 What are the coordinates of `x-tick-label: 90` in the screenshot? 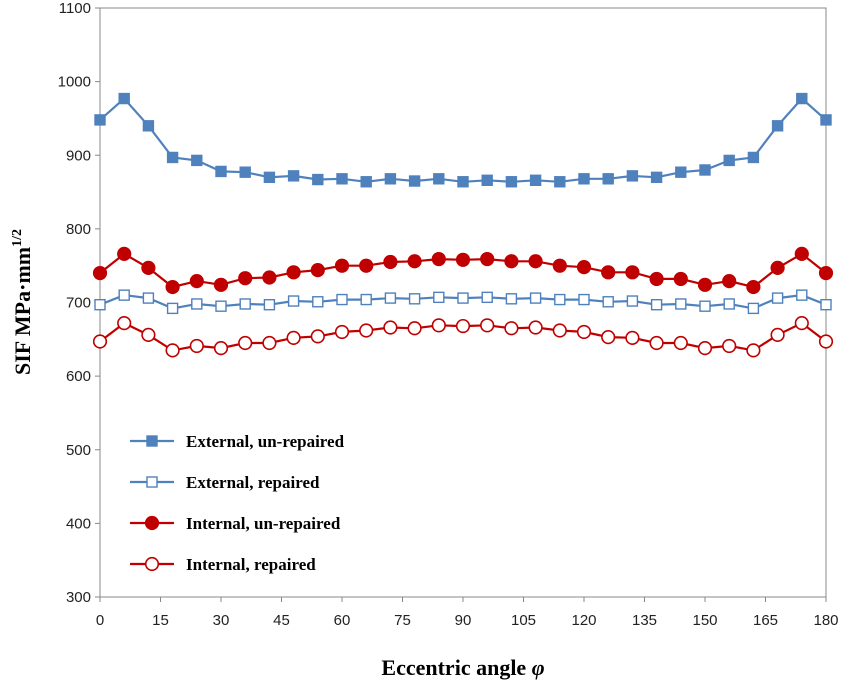 It's located at (463, 620).